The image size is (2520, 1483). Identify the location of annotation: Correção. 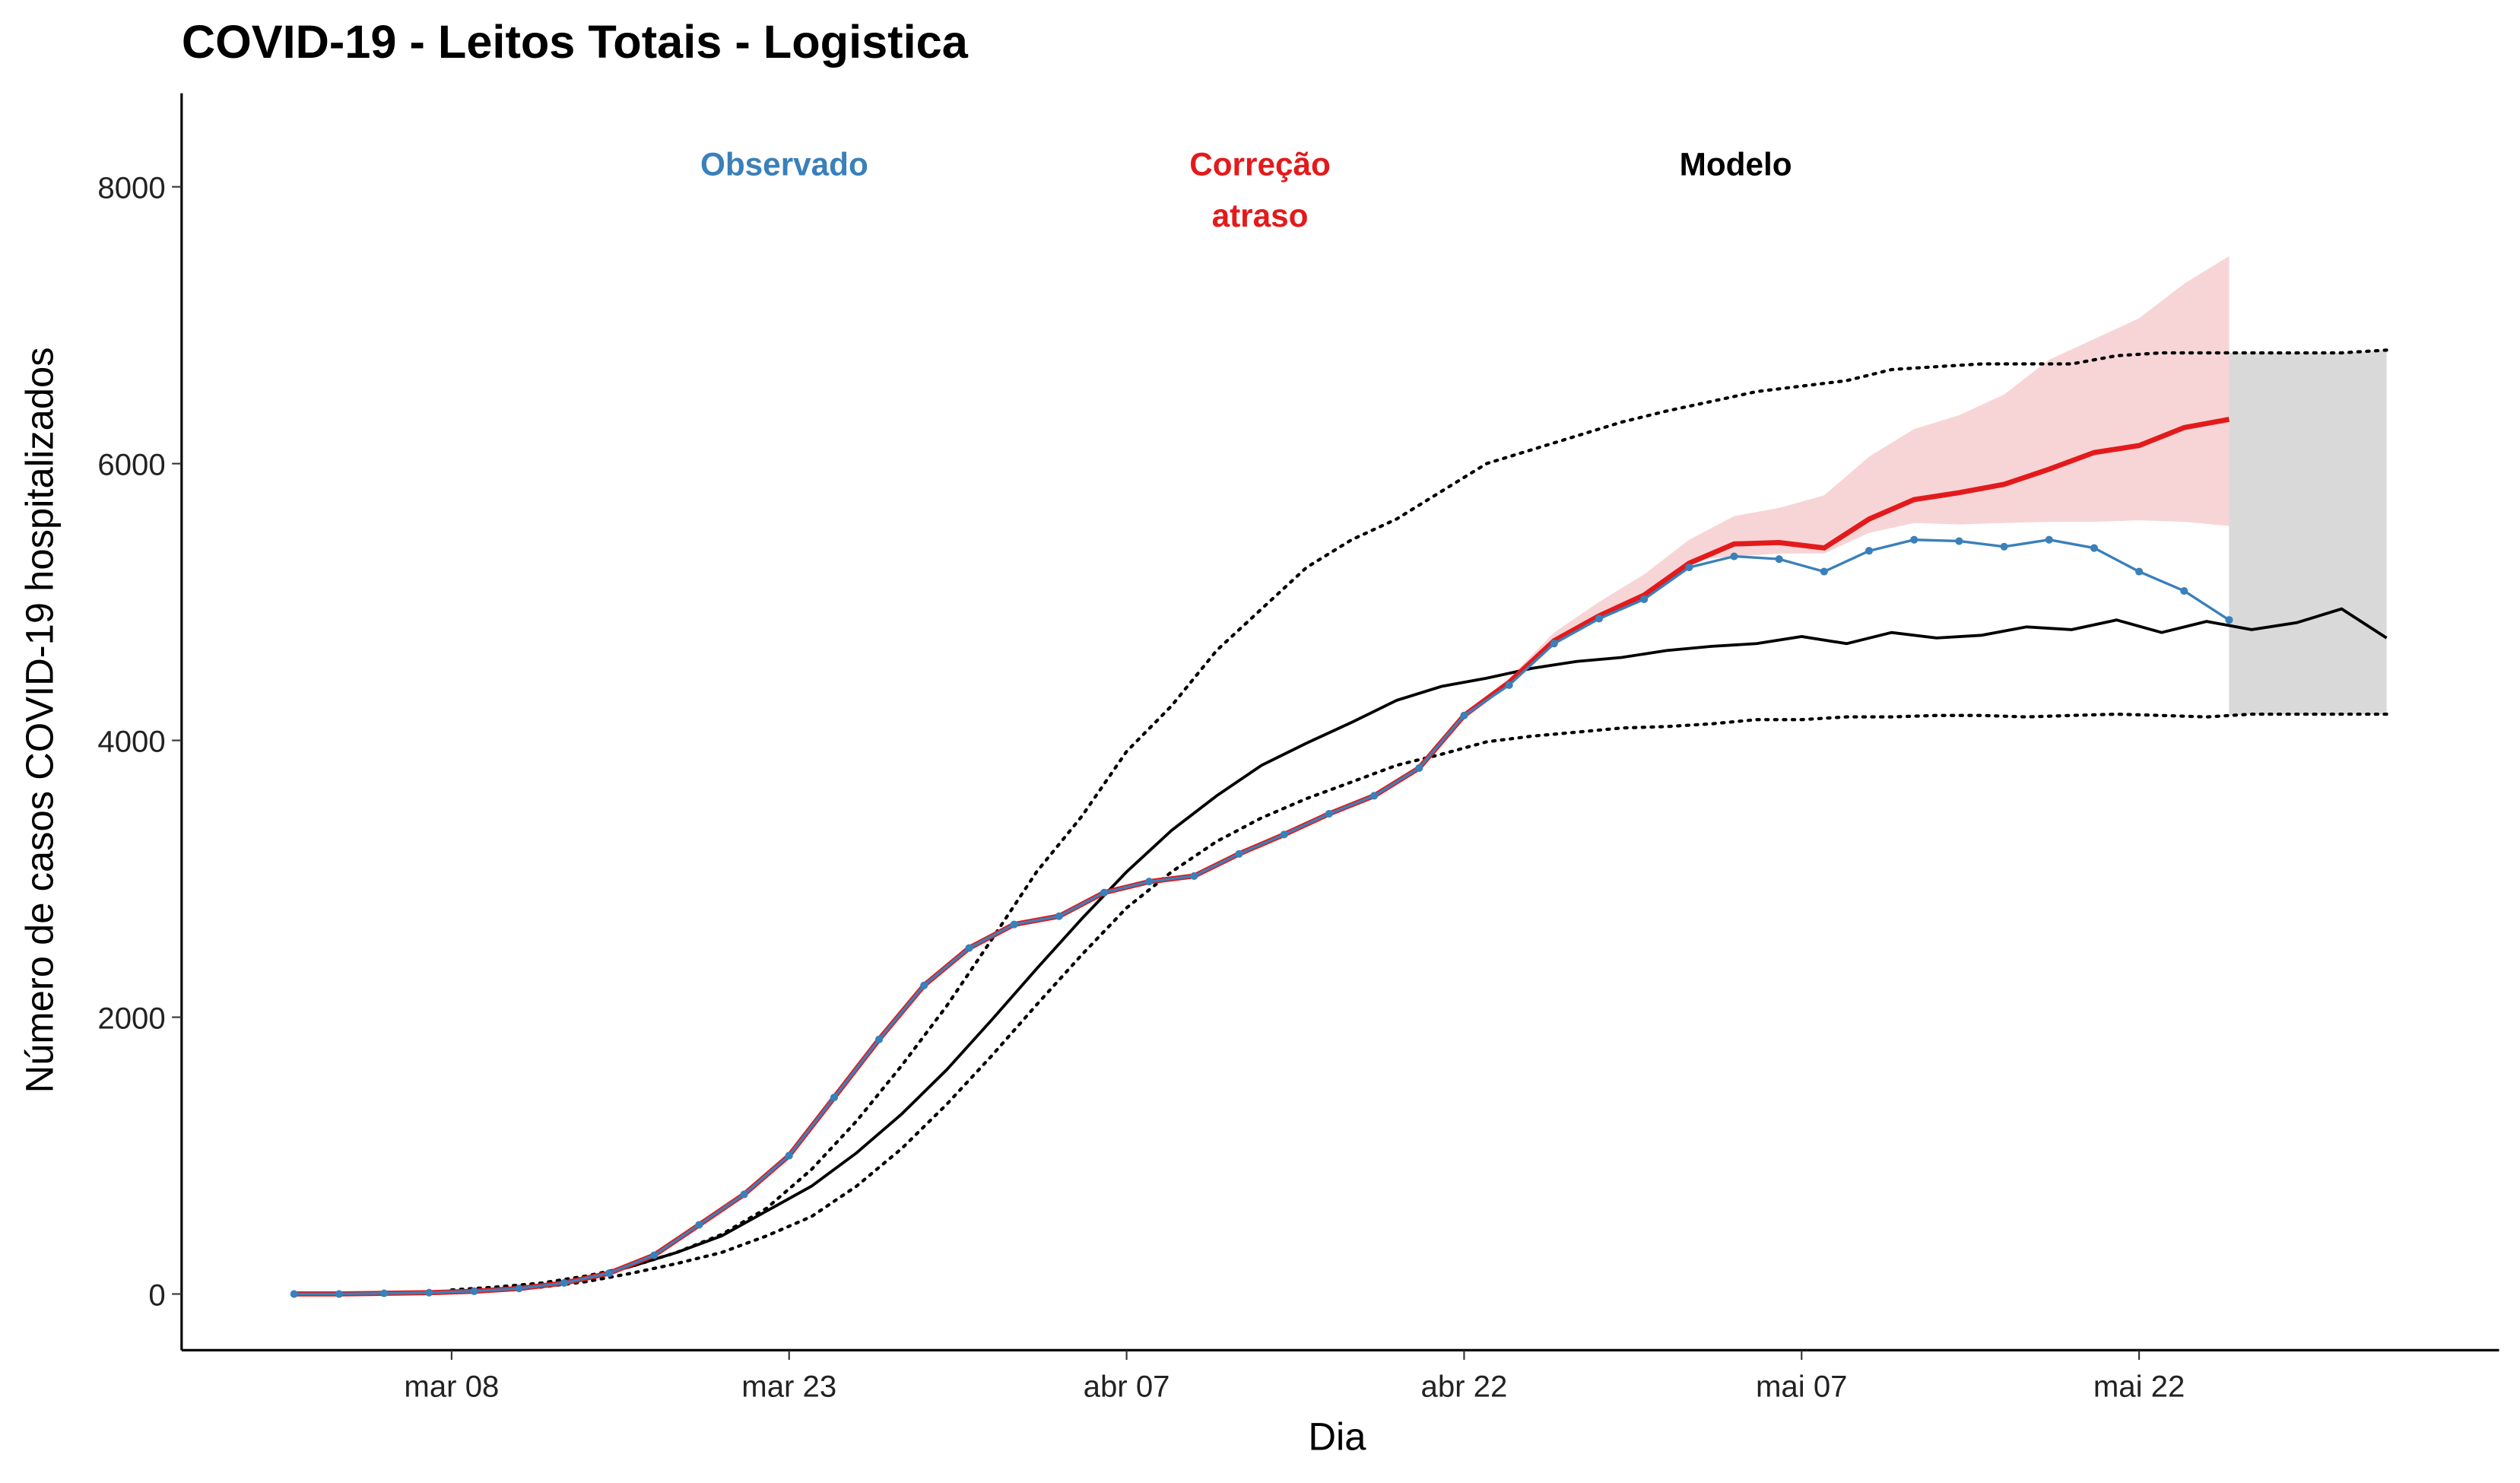
(1260, 164).